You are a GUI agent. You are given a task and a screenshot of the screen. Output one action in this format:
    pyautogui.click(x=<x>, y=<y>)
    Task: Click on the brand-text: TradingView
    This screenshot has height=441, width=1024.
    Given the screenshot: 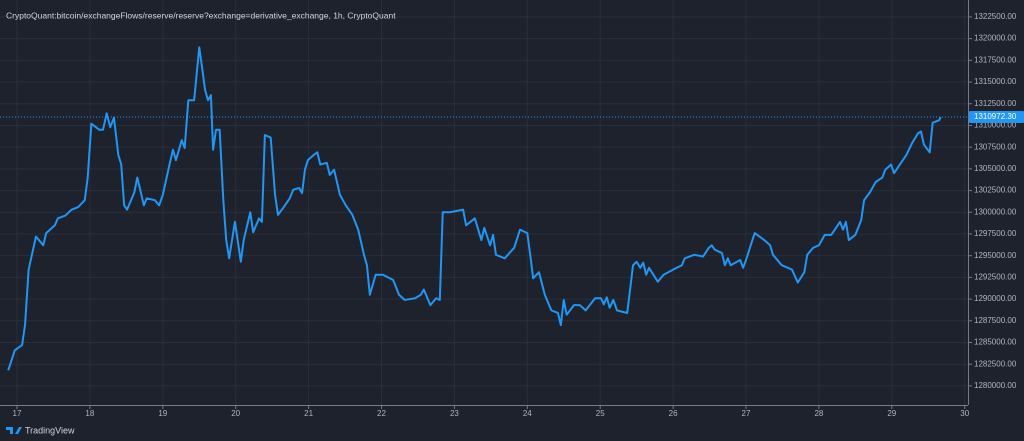 What is the action you would take?
    pyautogui.click(x=50, y=430)
    